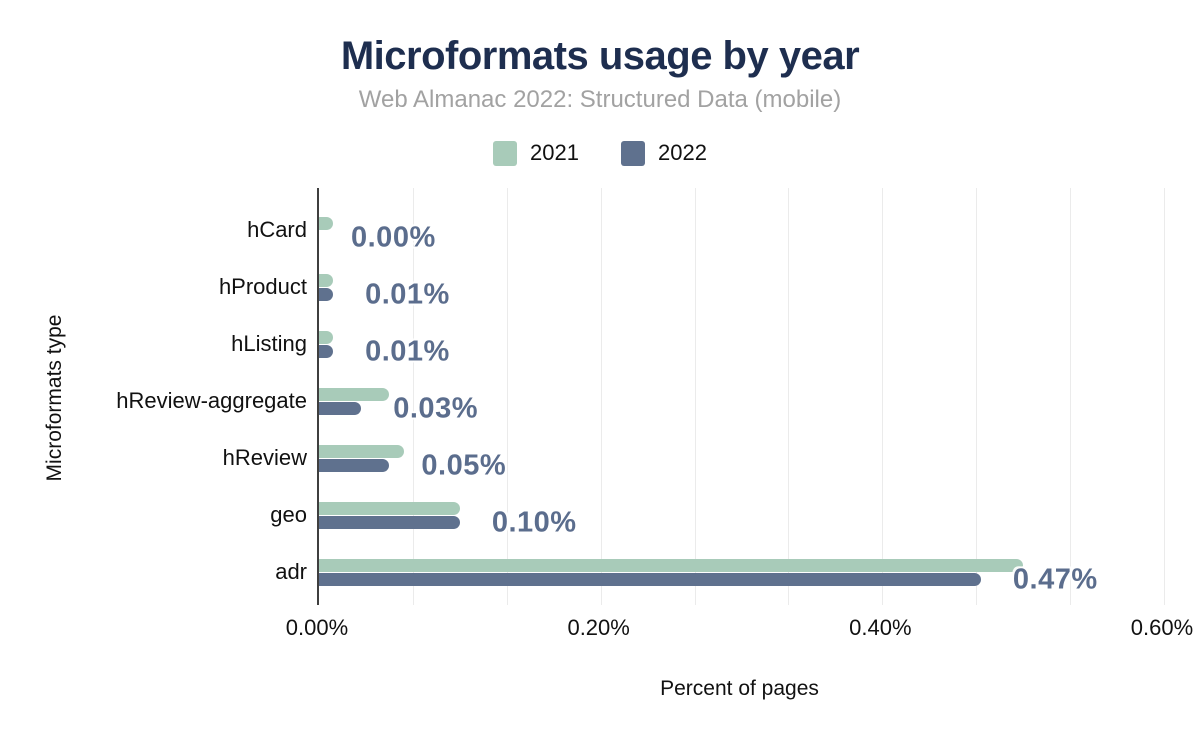 The width and height of the screenshot is (1200, 742). Describe the element at coordinates (1162, 627) in the screenshot. I see `x-tick-label: 0.60%` at that location.